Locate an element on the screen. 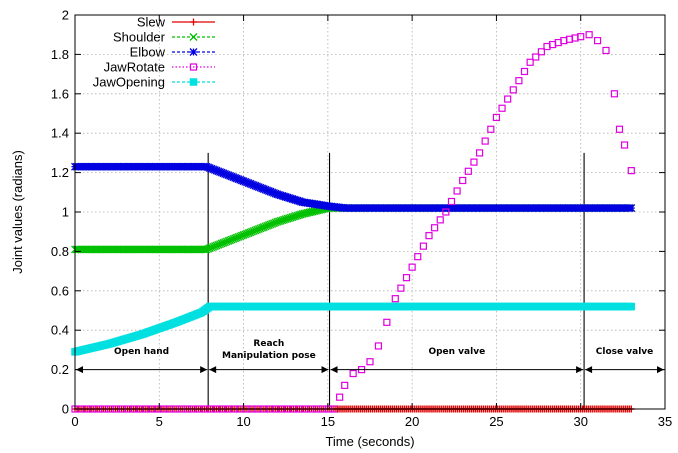  y-axis-title: Joint values (radians) is located at coordinates (17, 212).